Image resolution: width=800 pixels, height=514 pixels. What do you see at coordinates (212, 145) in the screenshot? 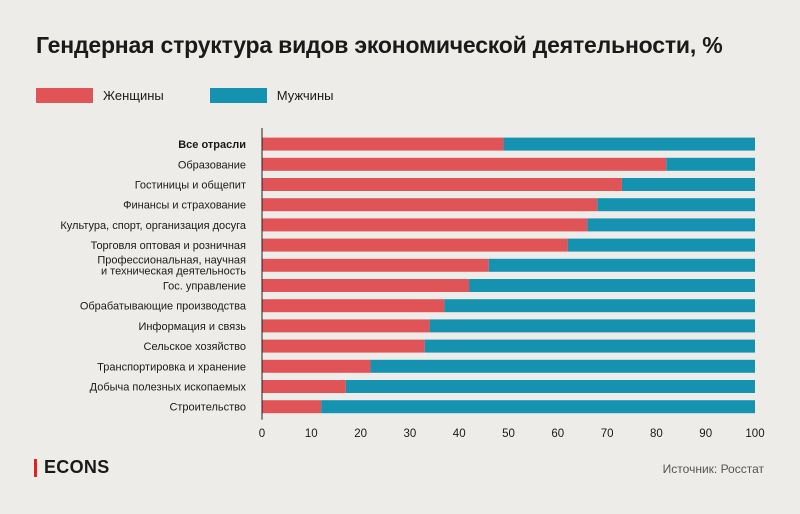
I see `category-label-0: Все отрасли` at bounding box center [212, 145].